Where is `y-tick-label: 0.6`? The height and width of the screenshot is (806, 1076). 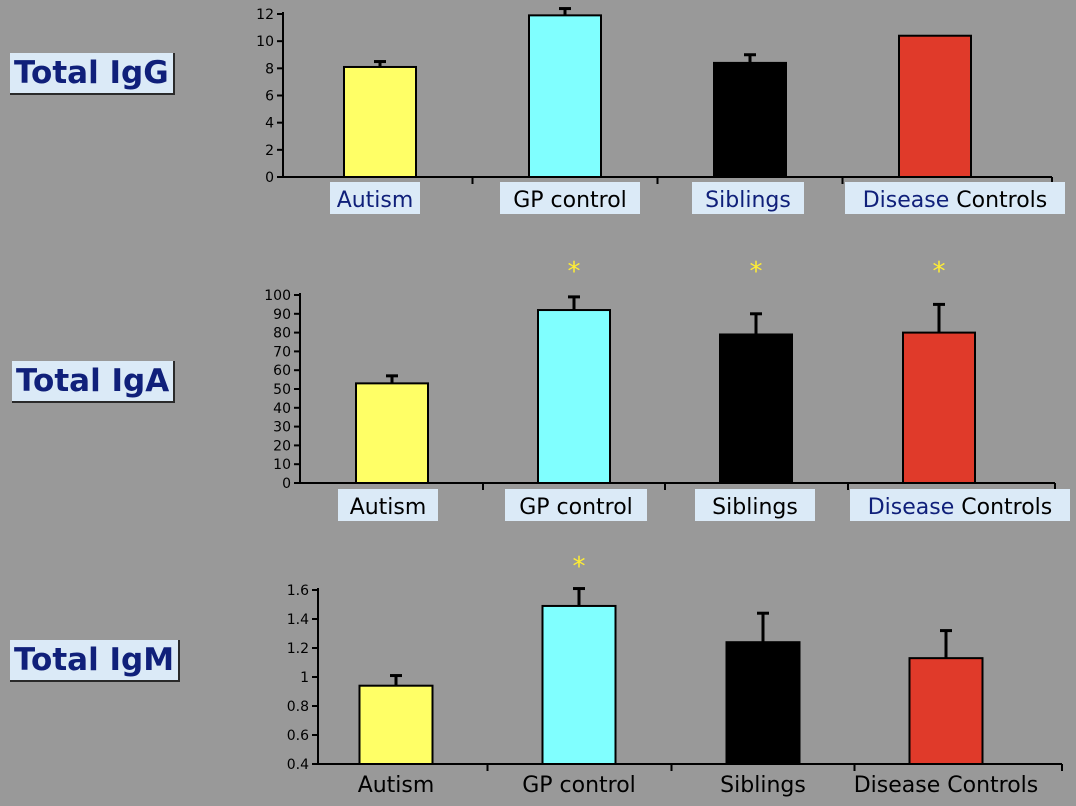 y-tick-label: 0.6 is located at coordinates (298, 736).